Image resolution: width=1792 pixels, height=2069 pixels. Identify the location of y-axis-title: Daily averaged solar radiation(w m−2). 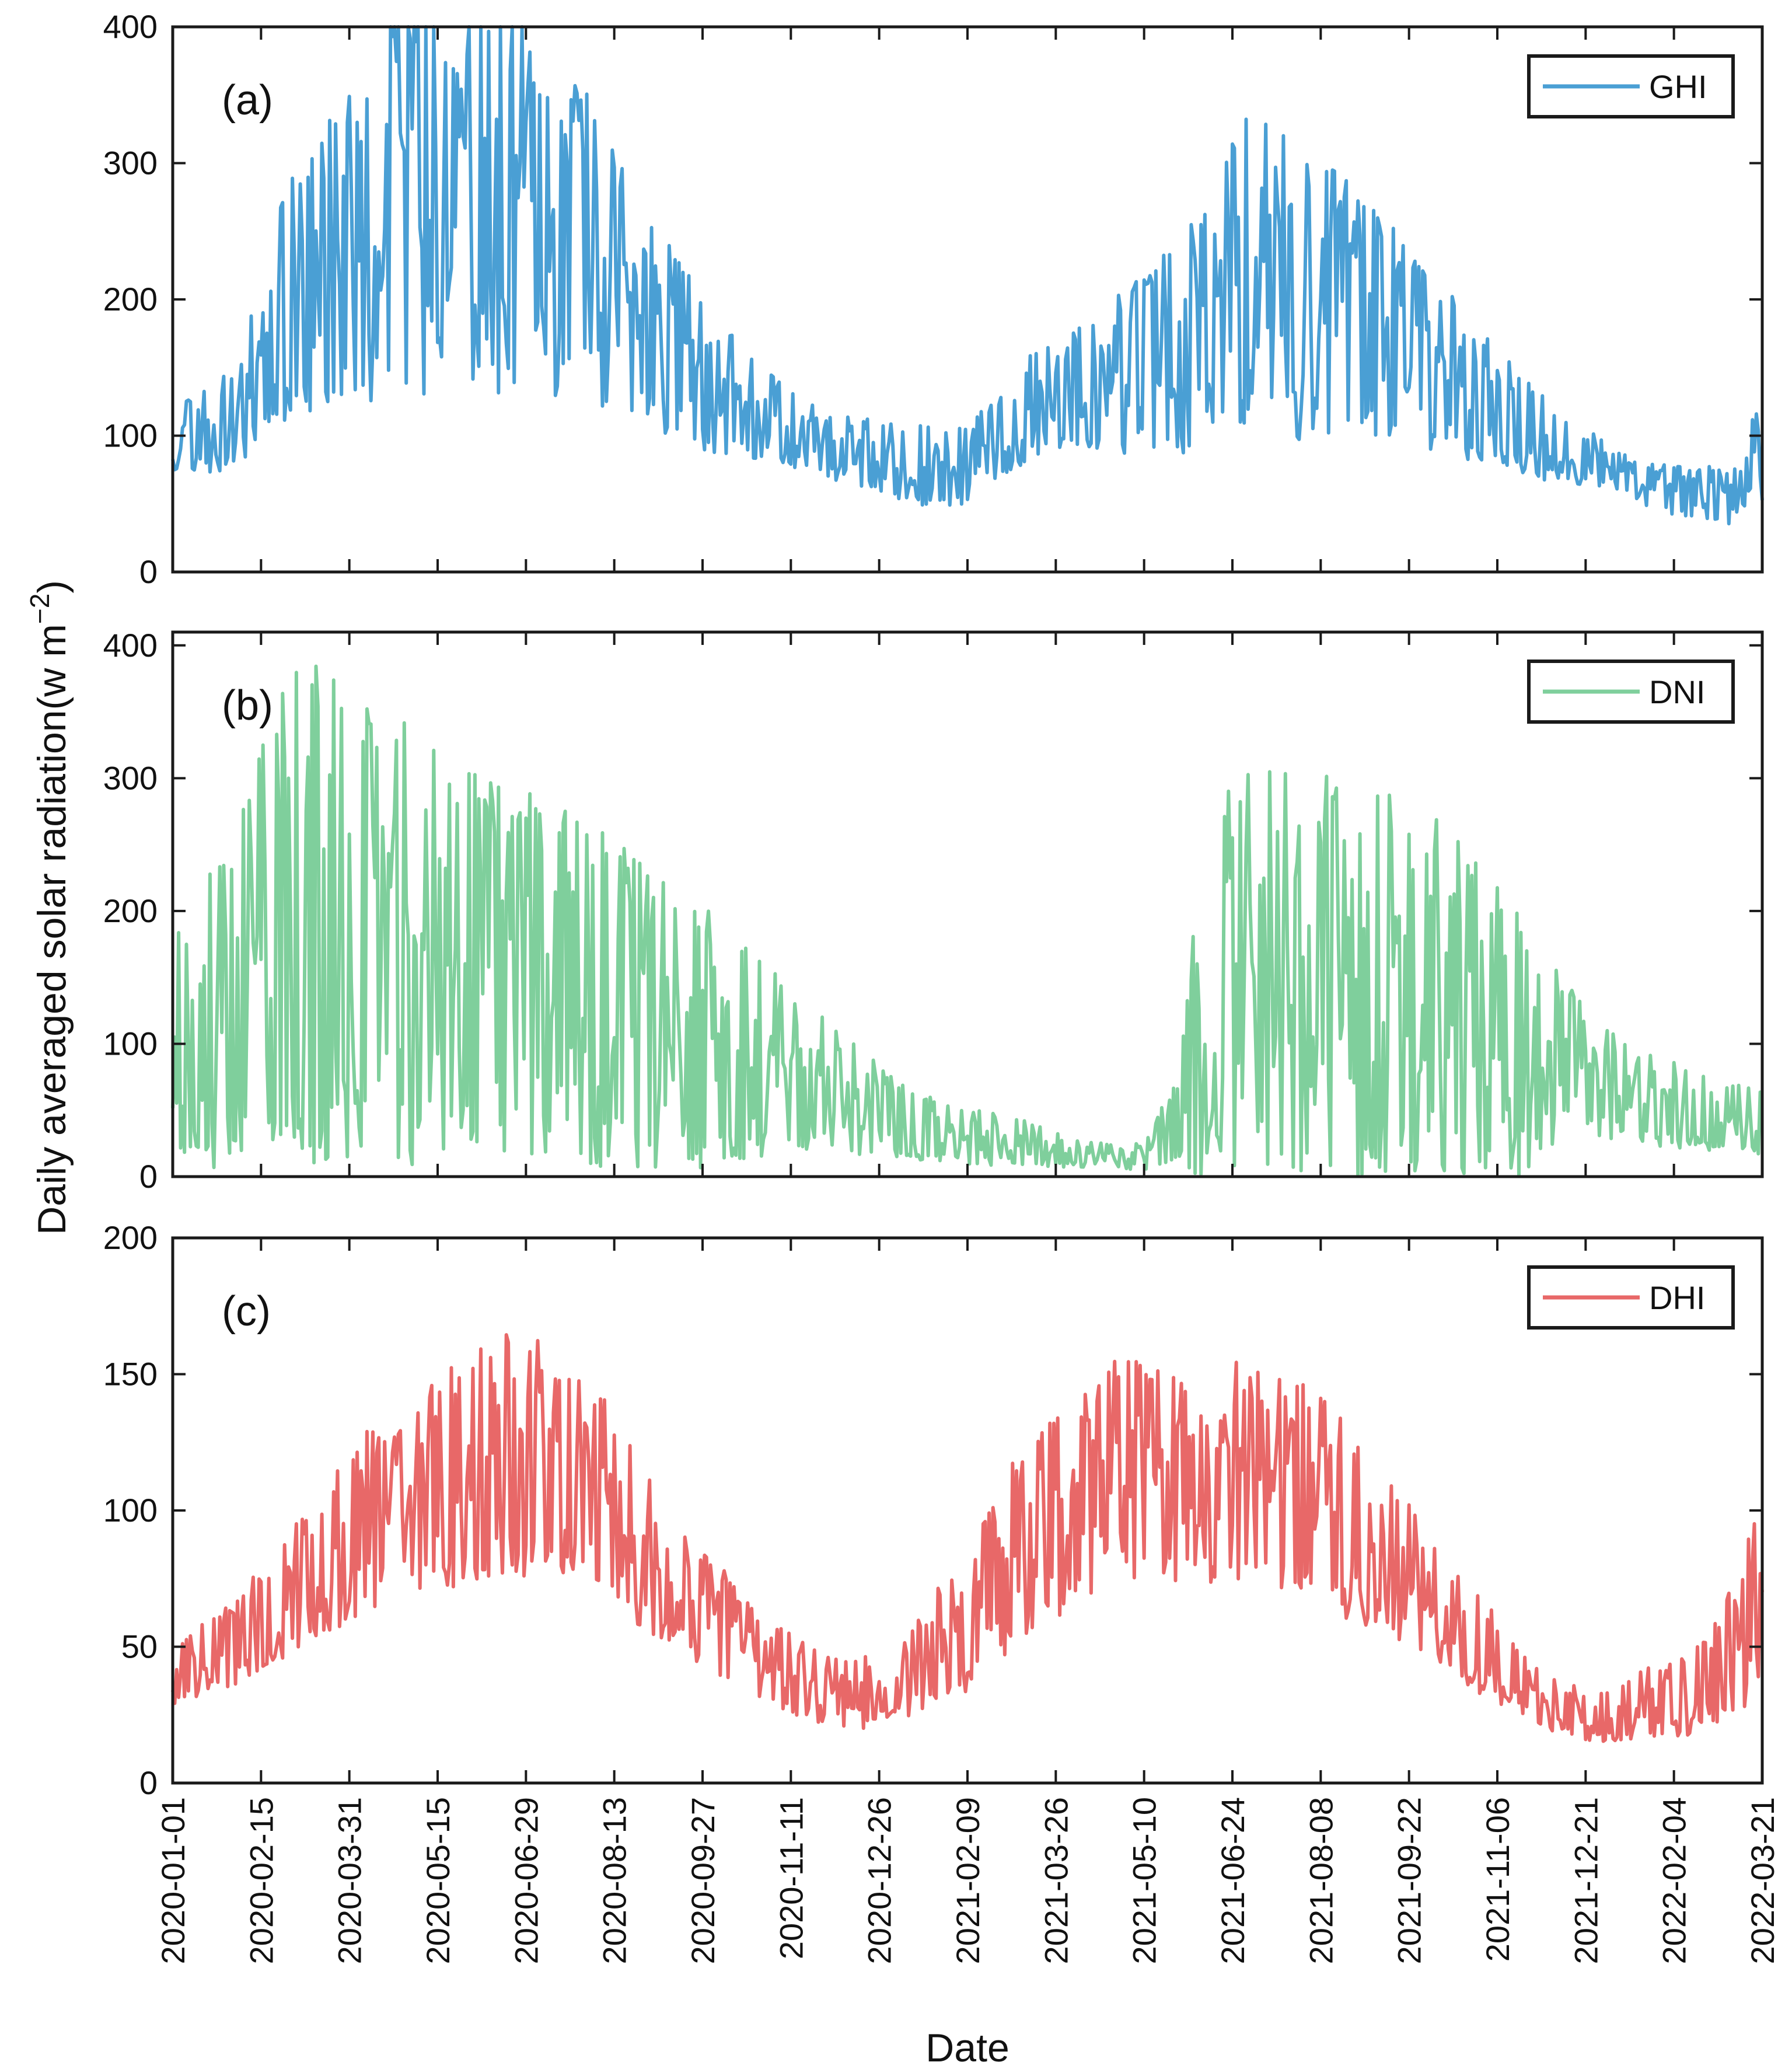
(50, 907).